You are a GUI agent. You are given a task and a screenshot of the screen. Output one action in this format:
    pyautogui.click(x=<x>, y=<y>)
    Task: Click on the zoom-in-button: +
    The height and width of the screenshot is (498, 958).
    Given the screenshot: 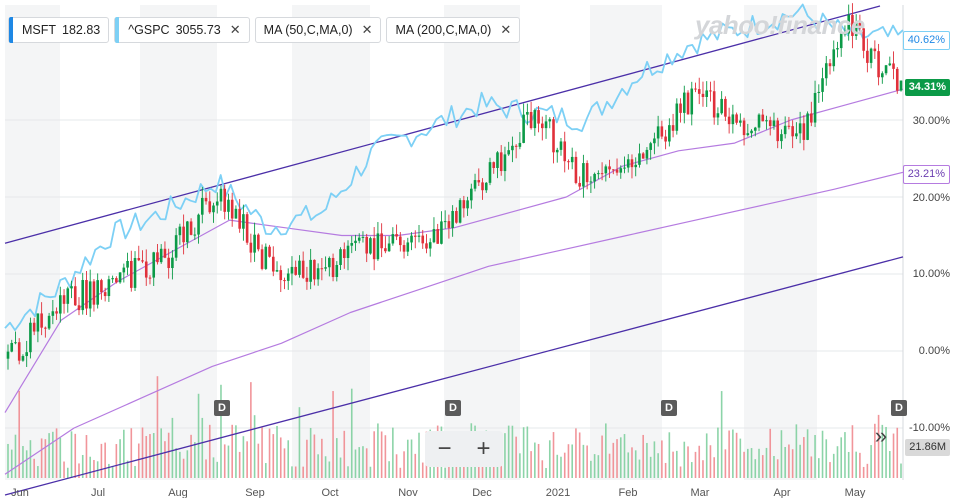 What is the action you would take?
    pyautogui.click(x=483, y=448)
    